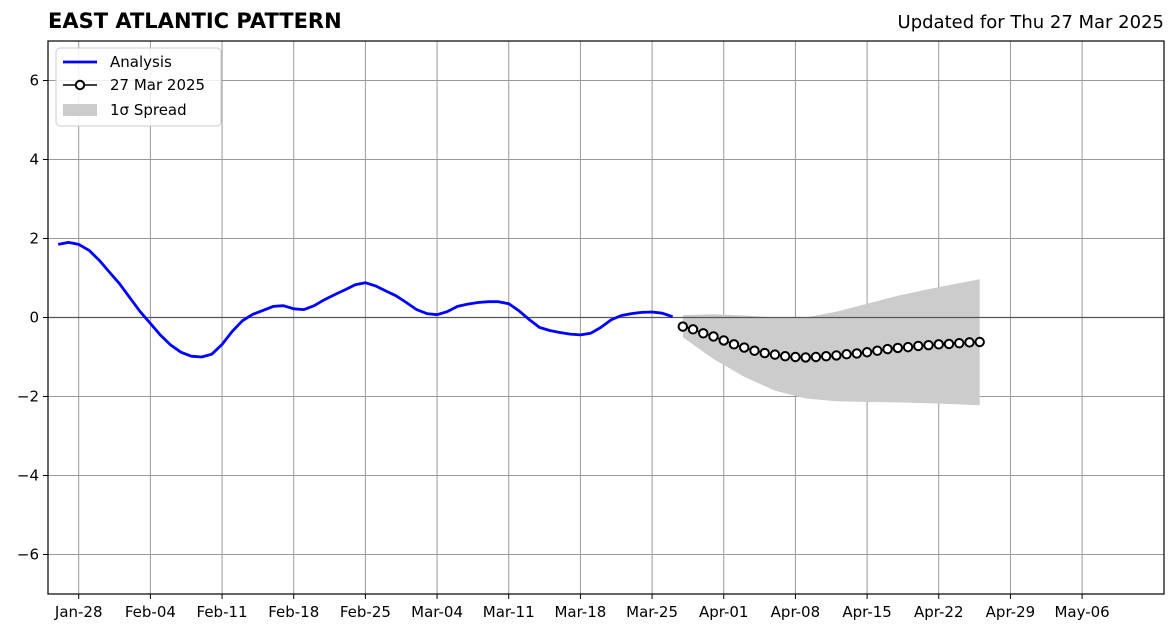 The height and width of the screenshot is (633, 1176). Describe the element at coordinates (28, 555) in the screenshot. I see `y-tick-label: −6` at that location.